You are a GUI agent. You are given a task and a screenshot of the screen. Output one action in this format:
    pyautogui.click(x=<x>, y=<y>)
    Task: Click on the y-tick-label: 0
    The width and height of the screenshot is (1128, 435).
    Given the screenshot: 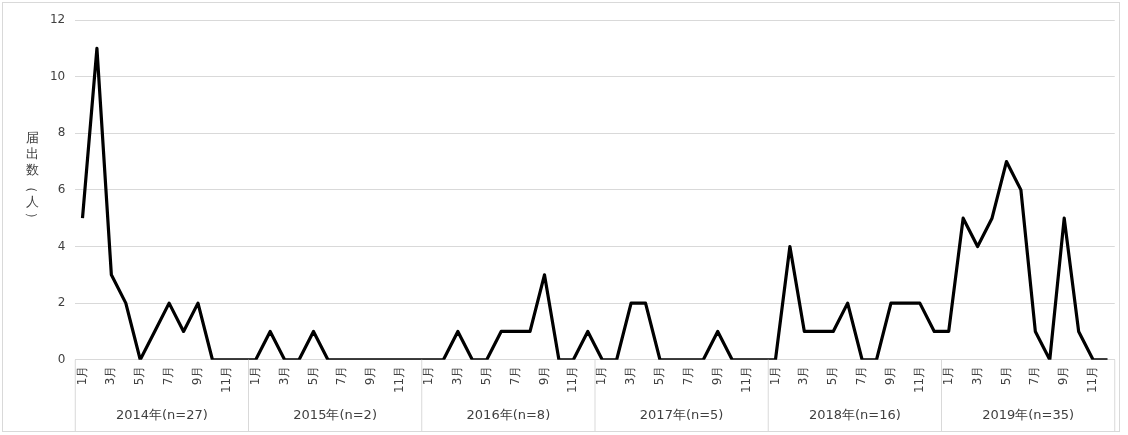 What is the action you would take?
    pyautogui.click(x=61, y=358)
    